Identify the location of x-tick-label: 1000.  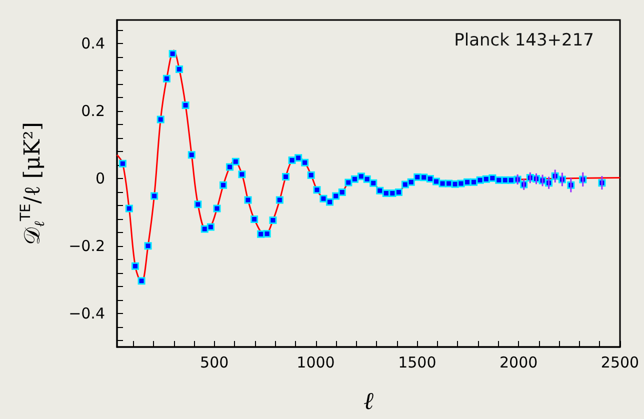
(315, 363).